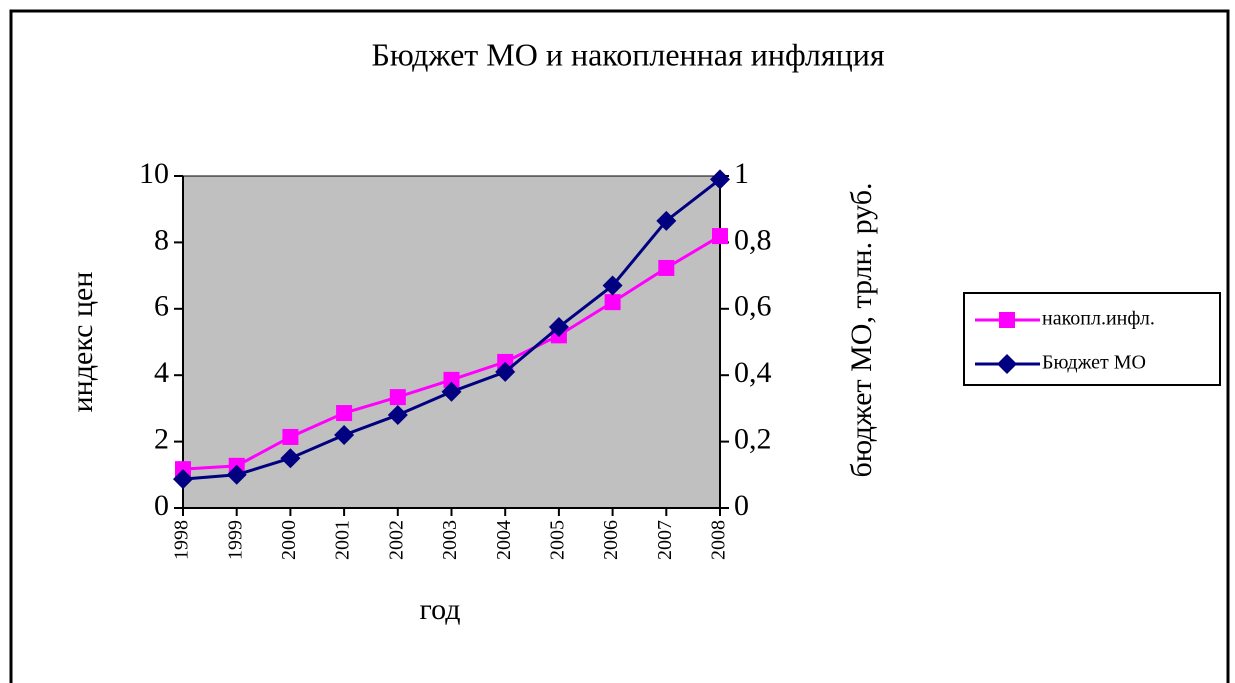 The height and width of the screenshot is (683, 1235). Describe the element at coordinates (753, 438) in the screenshot. I see `y2-tick-label: 0,2` at that location.